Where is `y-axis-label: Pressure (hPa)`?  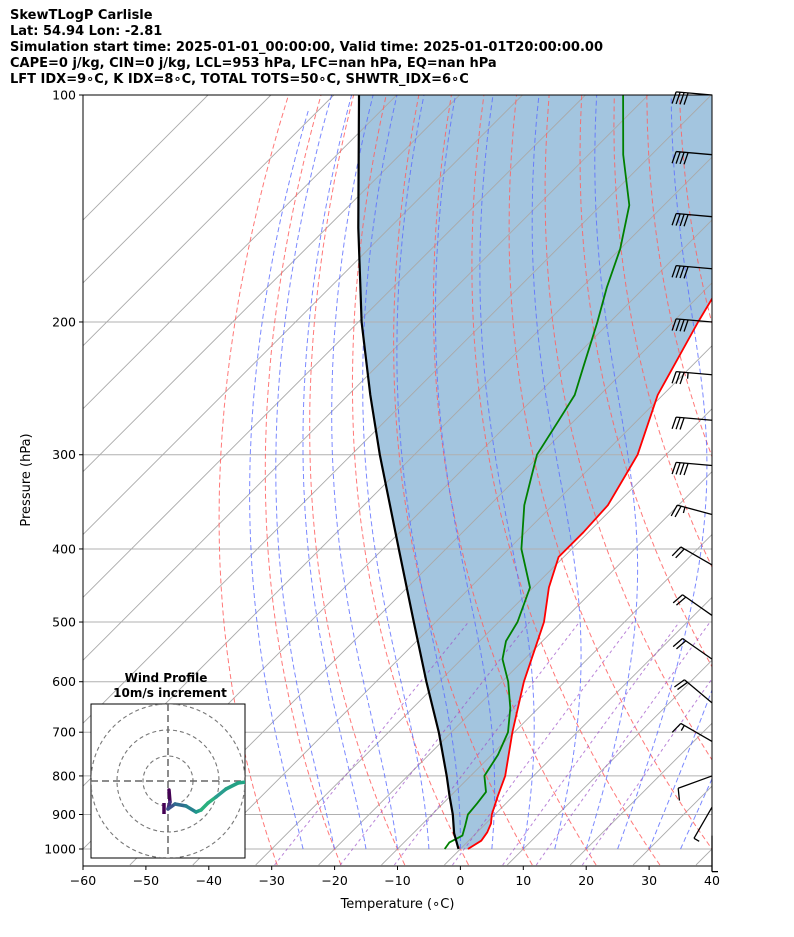 y-axis-label: Pressure (hPa) is located at coordinates (26, 479).